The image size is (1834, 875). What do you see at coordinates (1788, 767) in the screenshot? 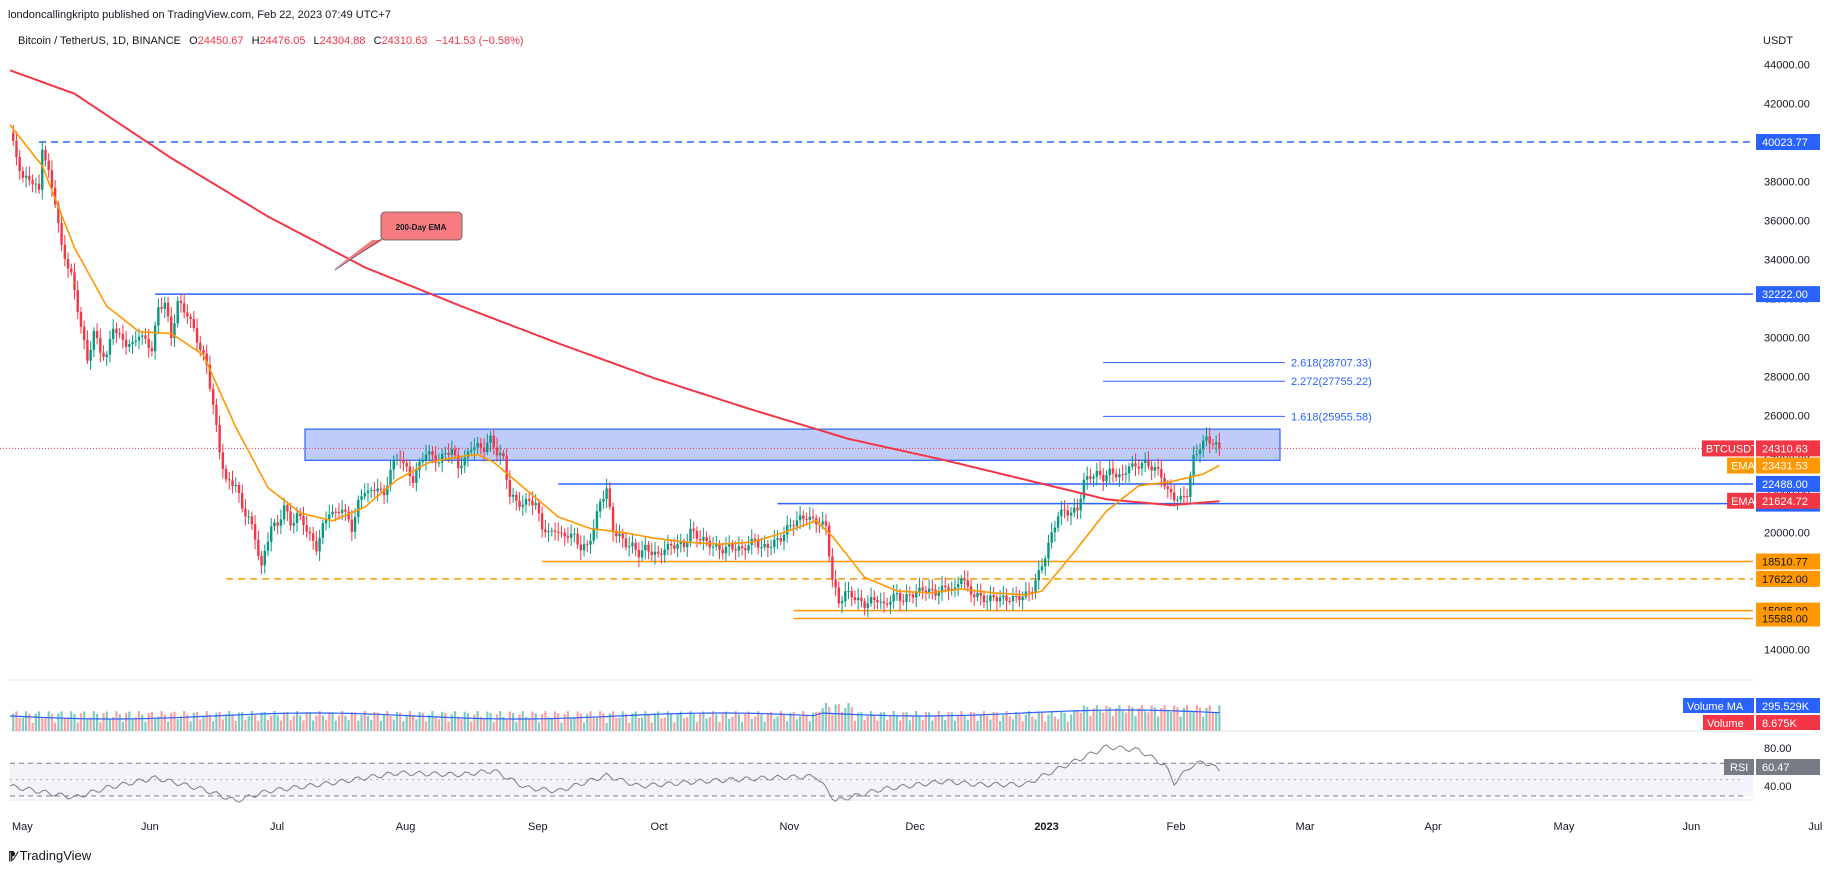
I see `rsi-value-box` at bounding box center [1788, 767].